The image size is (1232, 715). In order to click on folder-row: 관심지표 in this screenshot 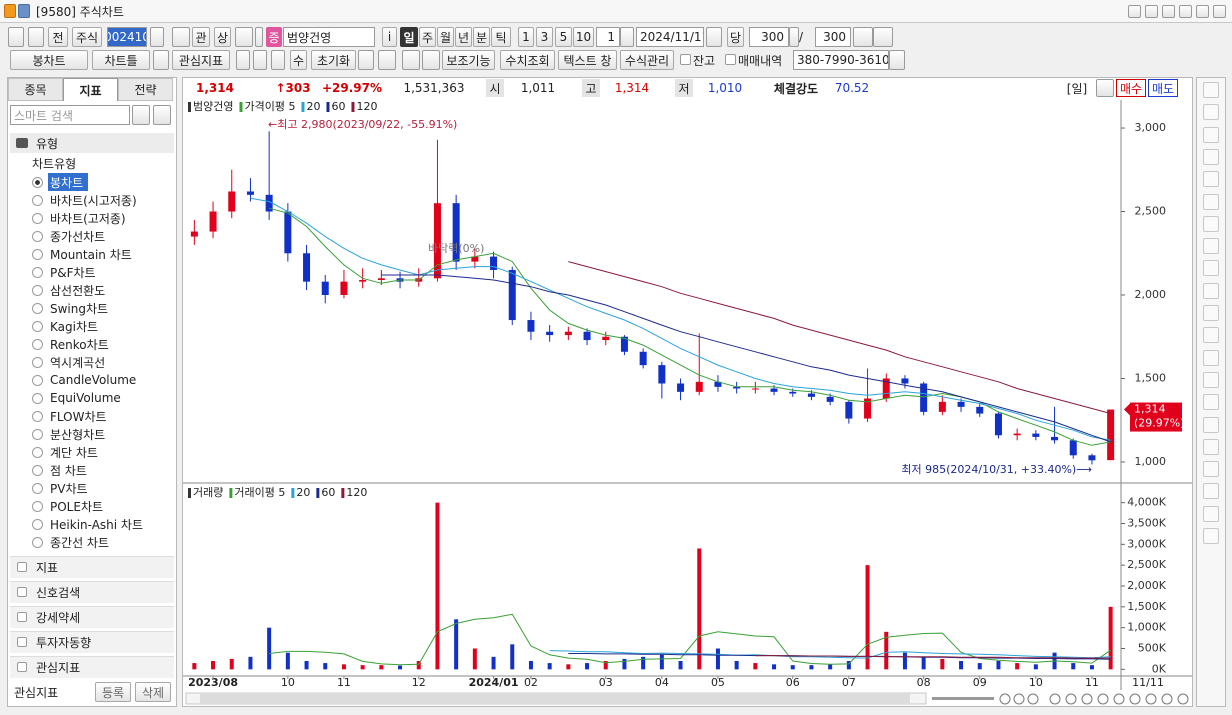, I will do `click(92, 667)`.